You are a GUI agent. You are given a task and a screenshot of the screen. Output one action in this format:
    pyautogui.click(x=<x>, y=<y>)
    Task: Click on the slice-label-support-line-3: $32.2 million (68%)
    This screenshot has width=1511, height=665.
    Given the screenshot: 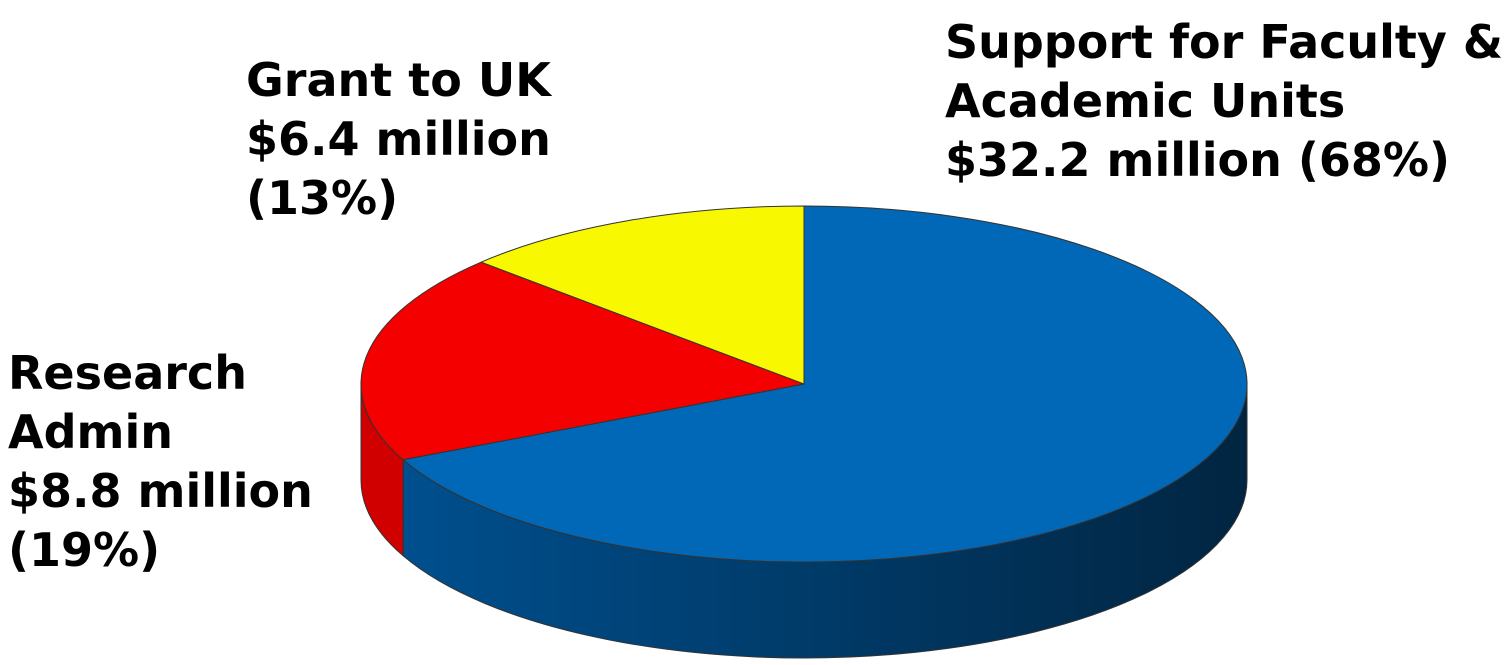 What is the action you would take?
    pyautogui.click(x=1197, y=160)
    